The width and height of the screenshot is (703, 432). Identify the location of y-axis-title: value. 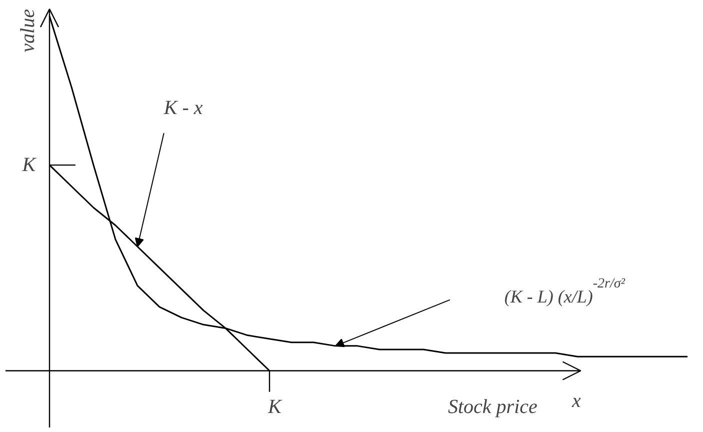
(28, 30).